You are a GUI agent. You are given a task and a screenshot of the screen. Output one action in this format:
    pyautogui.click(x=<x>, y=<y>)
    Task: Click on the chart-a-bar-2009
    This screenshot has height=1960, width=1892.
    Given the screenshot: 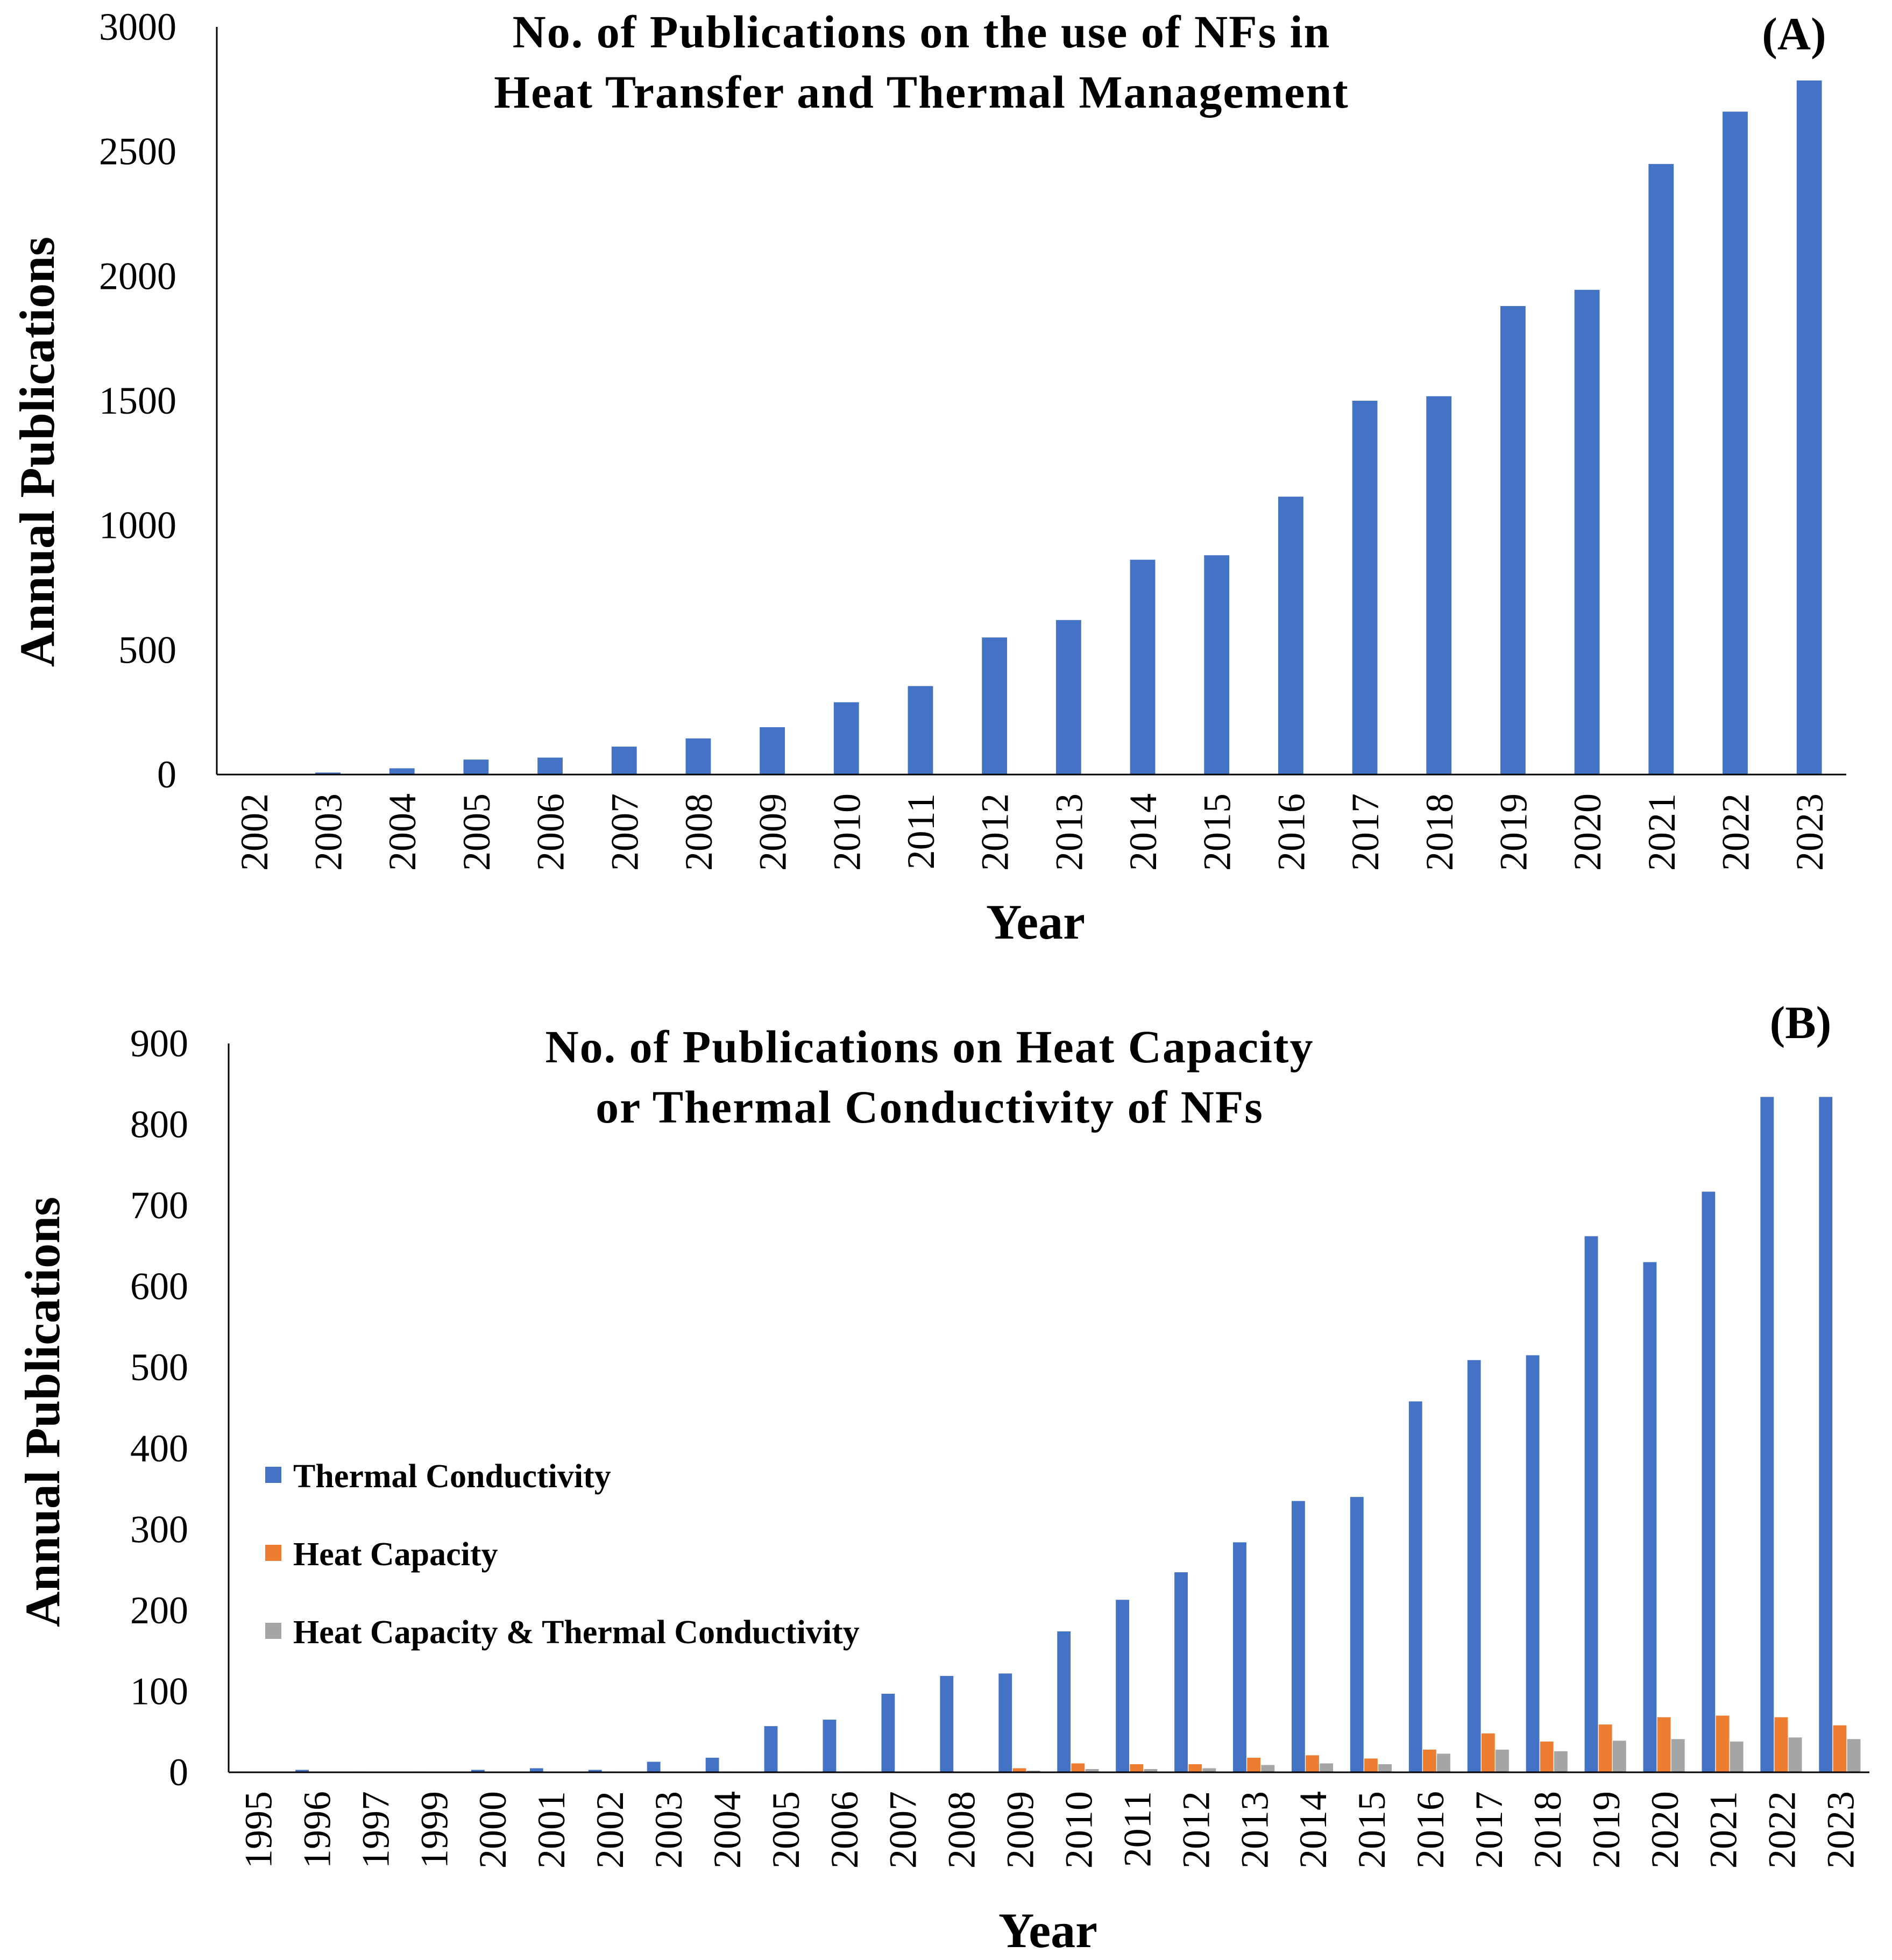 What is the action you would take?
    pyautogui.click(x=772, y=751)
    